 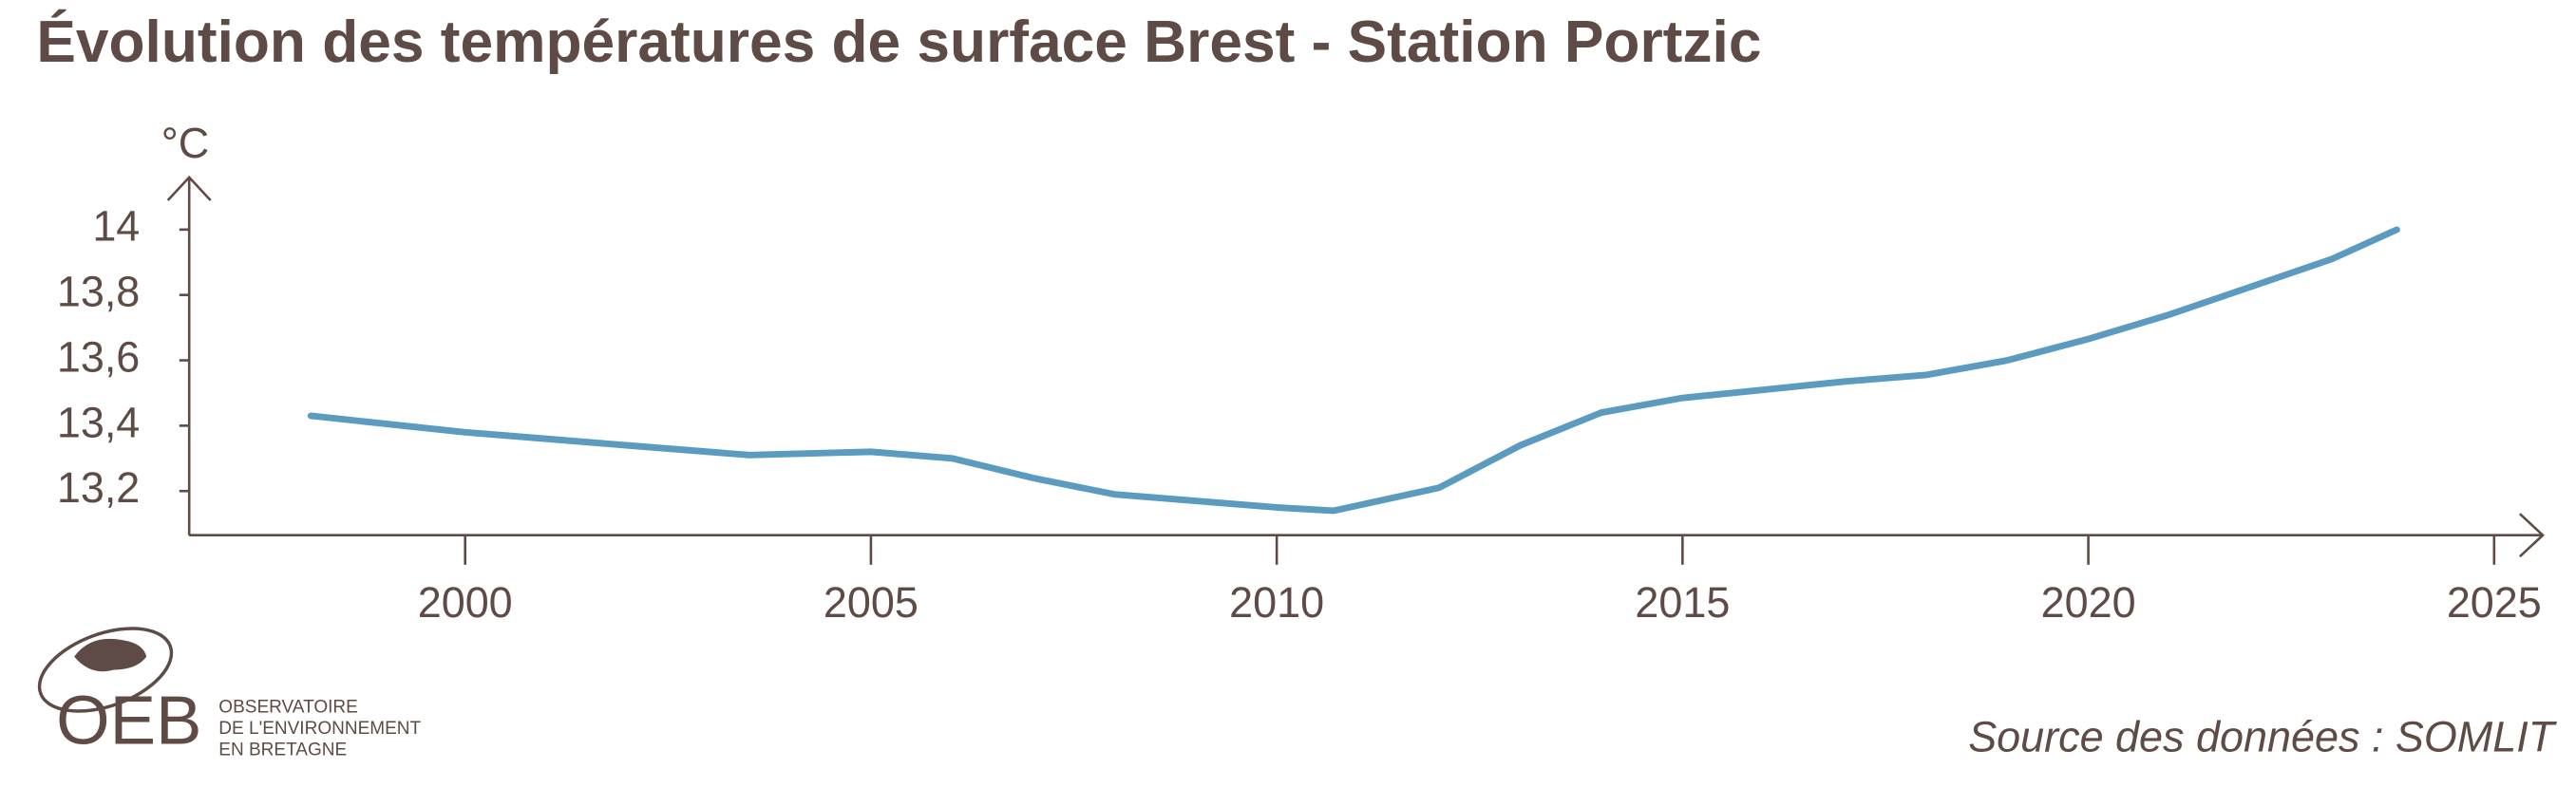 I want to click on x-tick-label: 2020, so click(x=2088, y=602).